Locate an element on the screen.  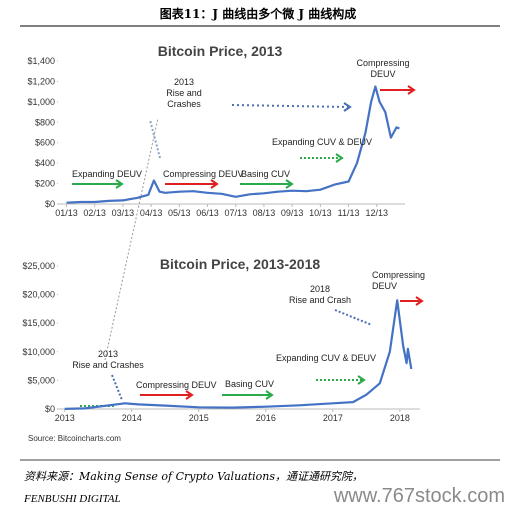
y-tick-label: $400 is located at coordinates (45, 163).